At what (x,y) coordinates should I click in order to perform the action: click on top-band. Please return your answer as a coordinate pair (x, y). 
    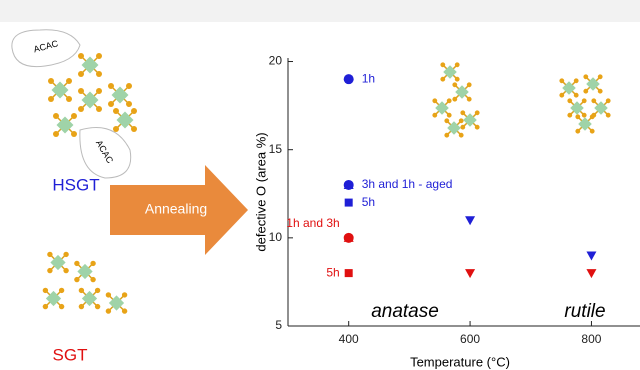
    Looking at the image, I should click on (320, 11).